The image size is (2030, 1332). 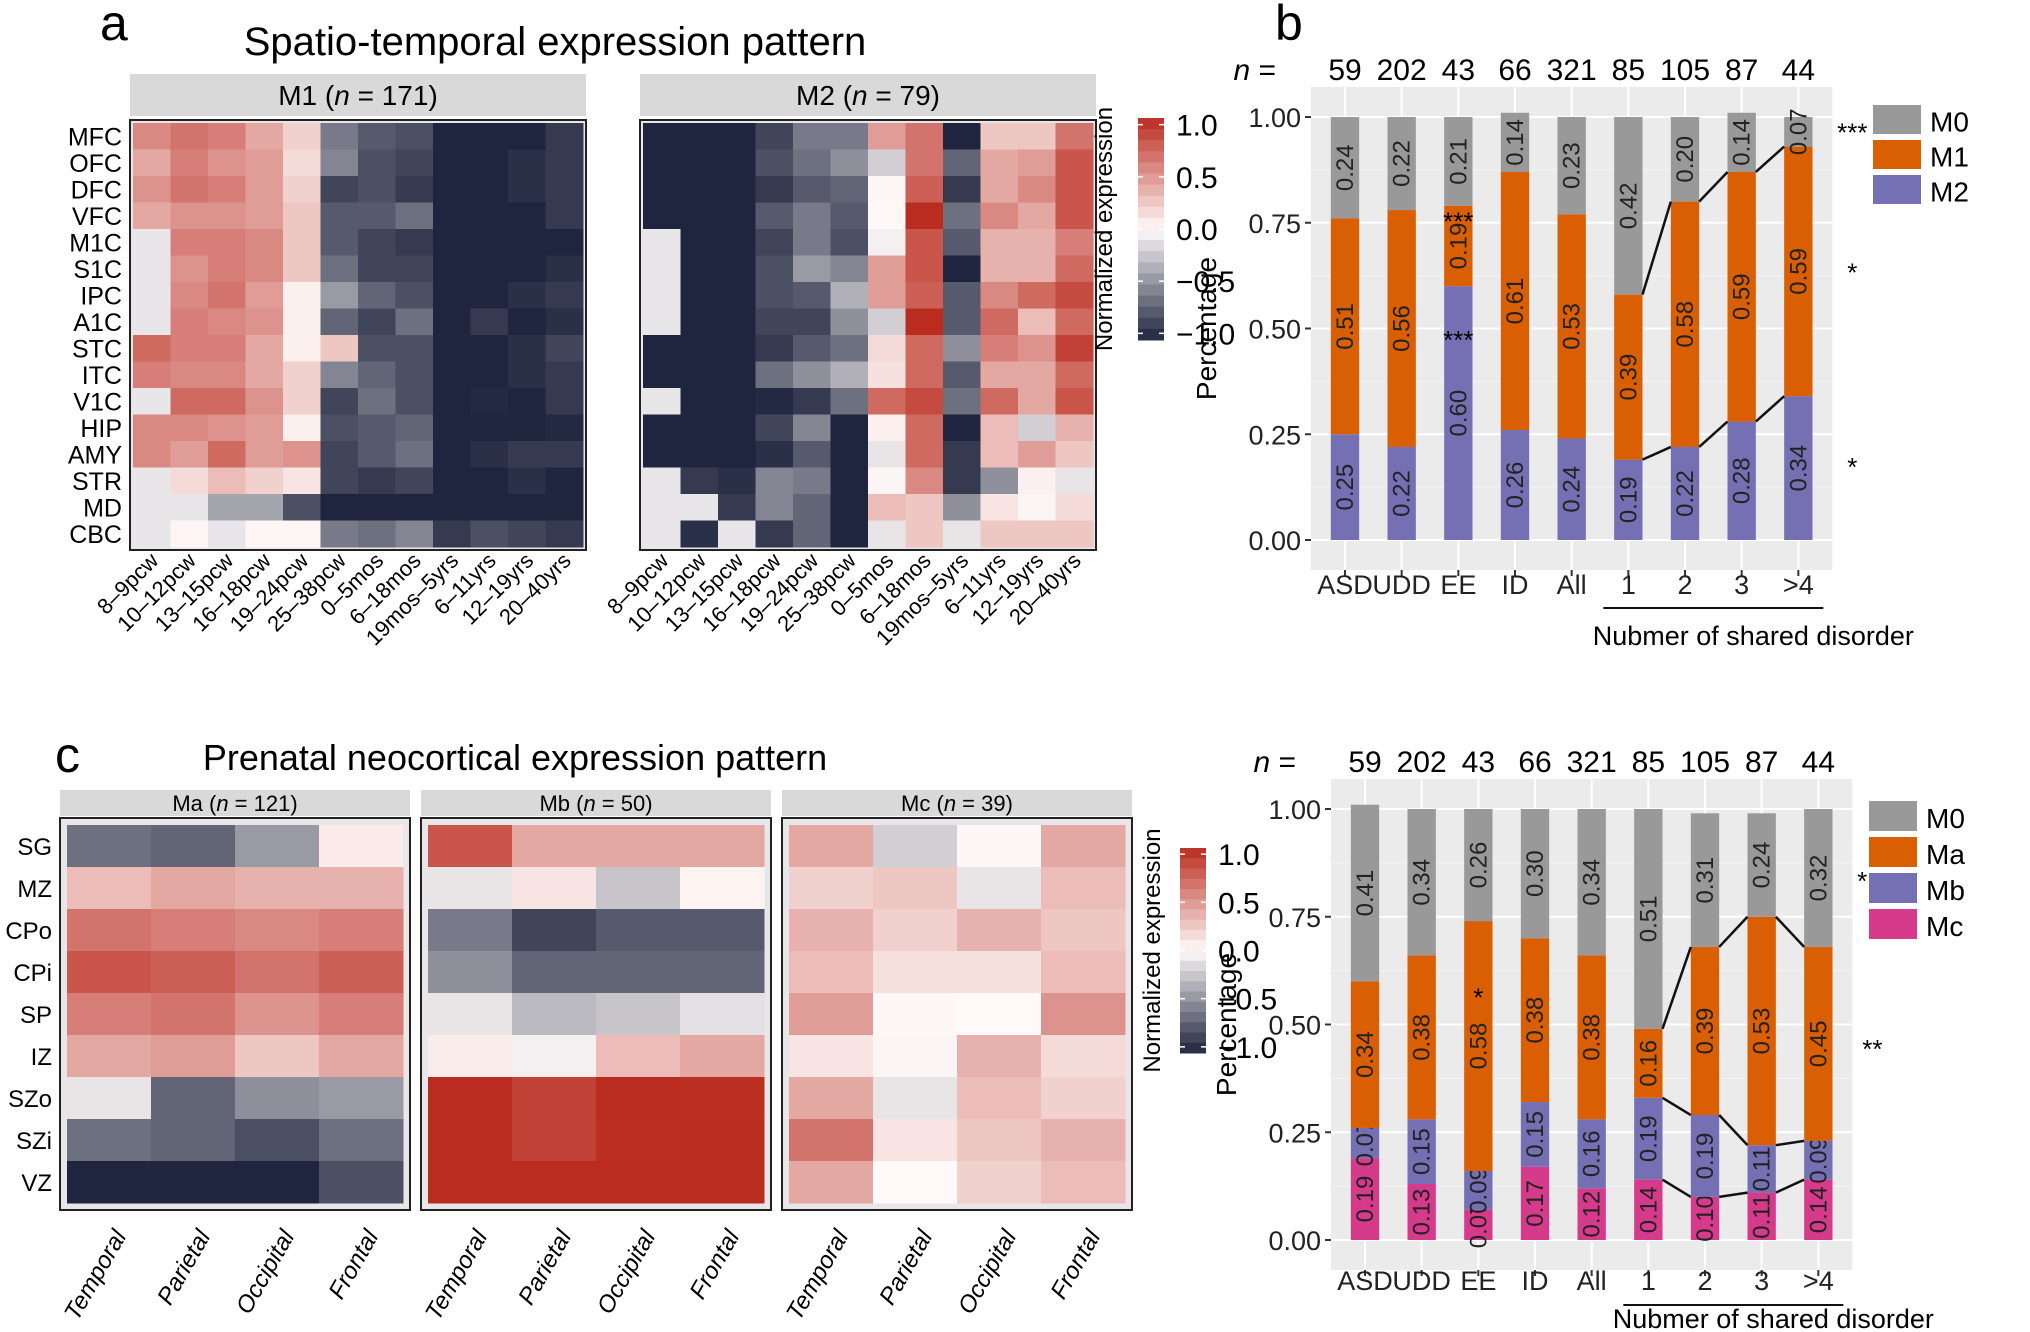 I want to click on x-tick-label: EE, so click(x=1478, y=1281).